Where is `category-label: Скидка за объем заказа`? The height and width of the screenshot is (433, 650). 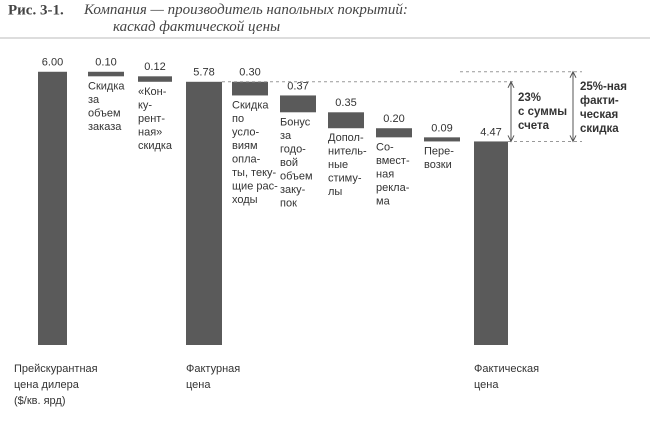 category-label: Скидка за объем заказа is located at coordinates (106, 106).